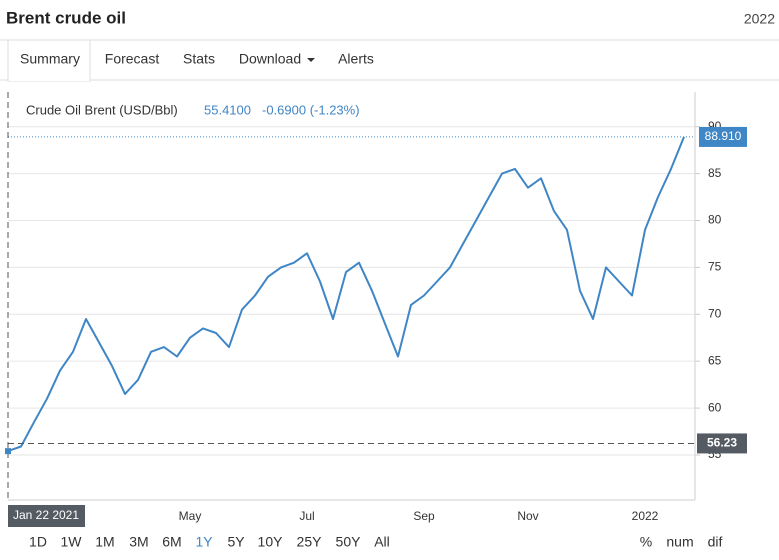 The height and width of the screenshot is (560, 779). What do you see at coordinates (311, 60) in the screenshot?
I see `dropdown-caret` at bounding box center [311, 60].